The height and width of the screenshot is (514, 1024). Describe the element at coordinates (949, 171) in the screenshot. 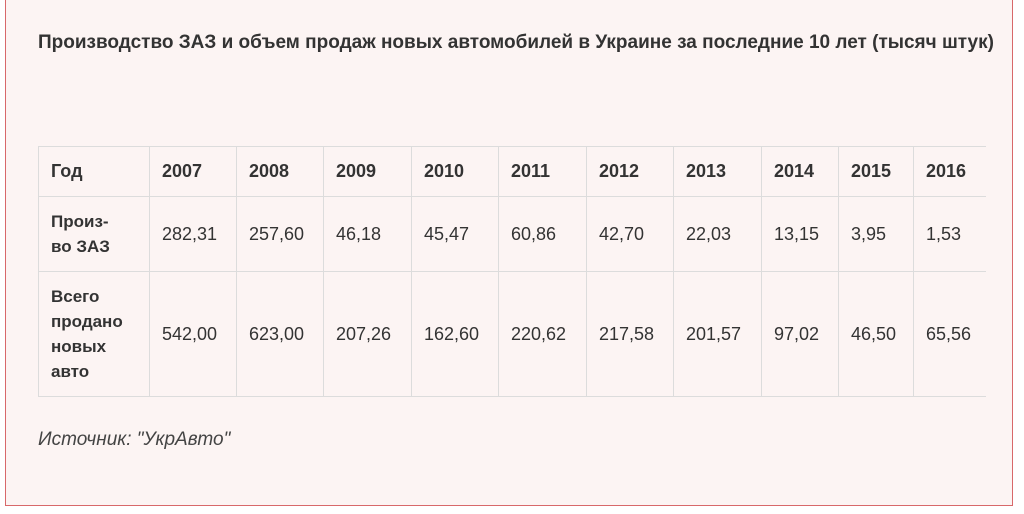

I see `header-cell: 2016` at that location.